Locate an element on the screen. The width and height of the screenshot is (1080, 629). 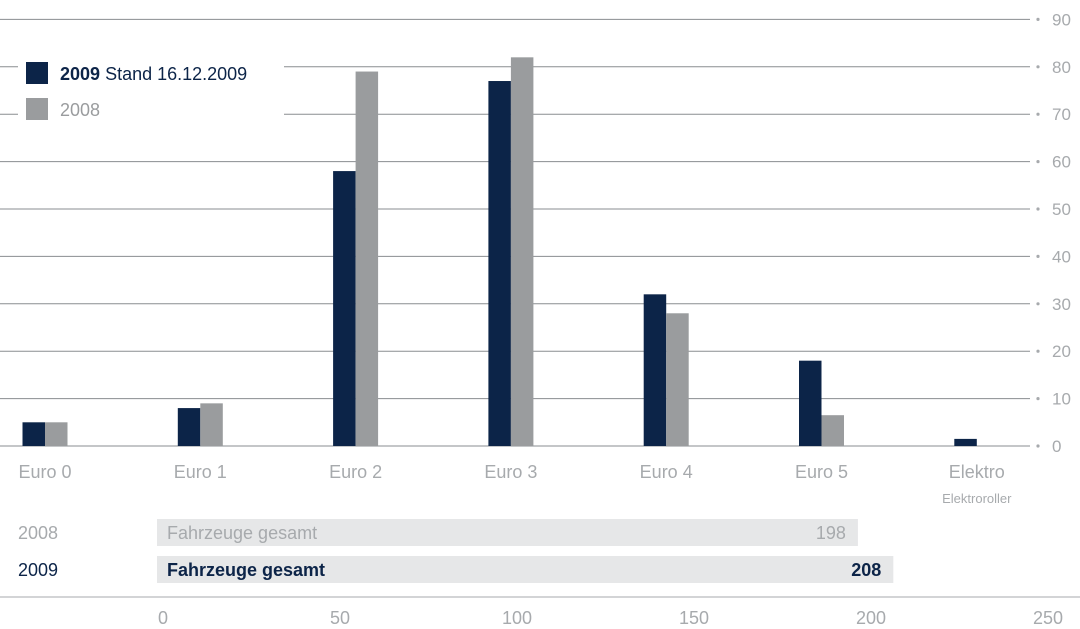
x-tick-label: Euro 1 is located at coordinates (200, 472).